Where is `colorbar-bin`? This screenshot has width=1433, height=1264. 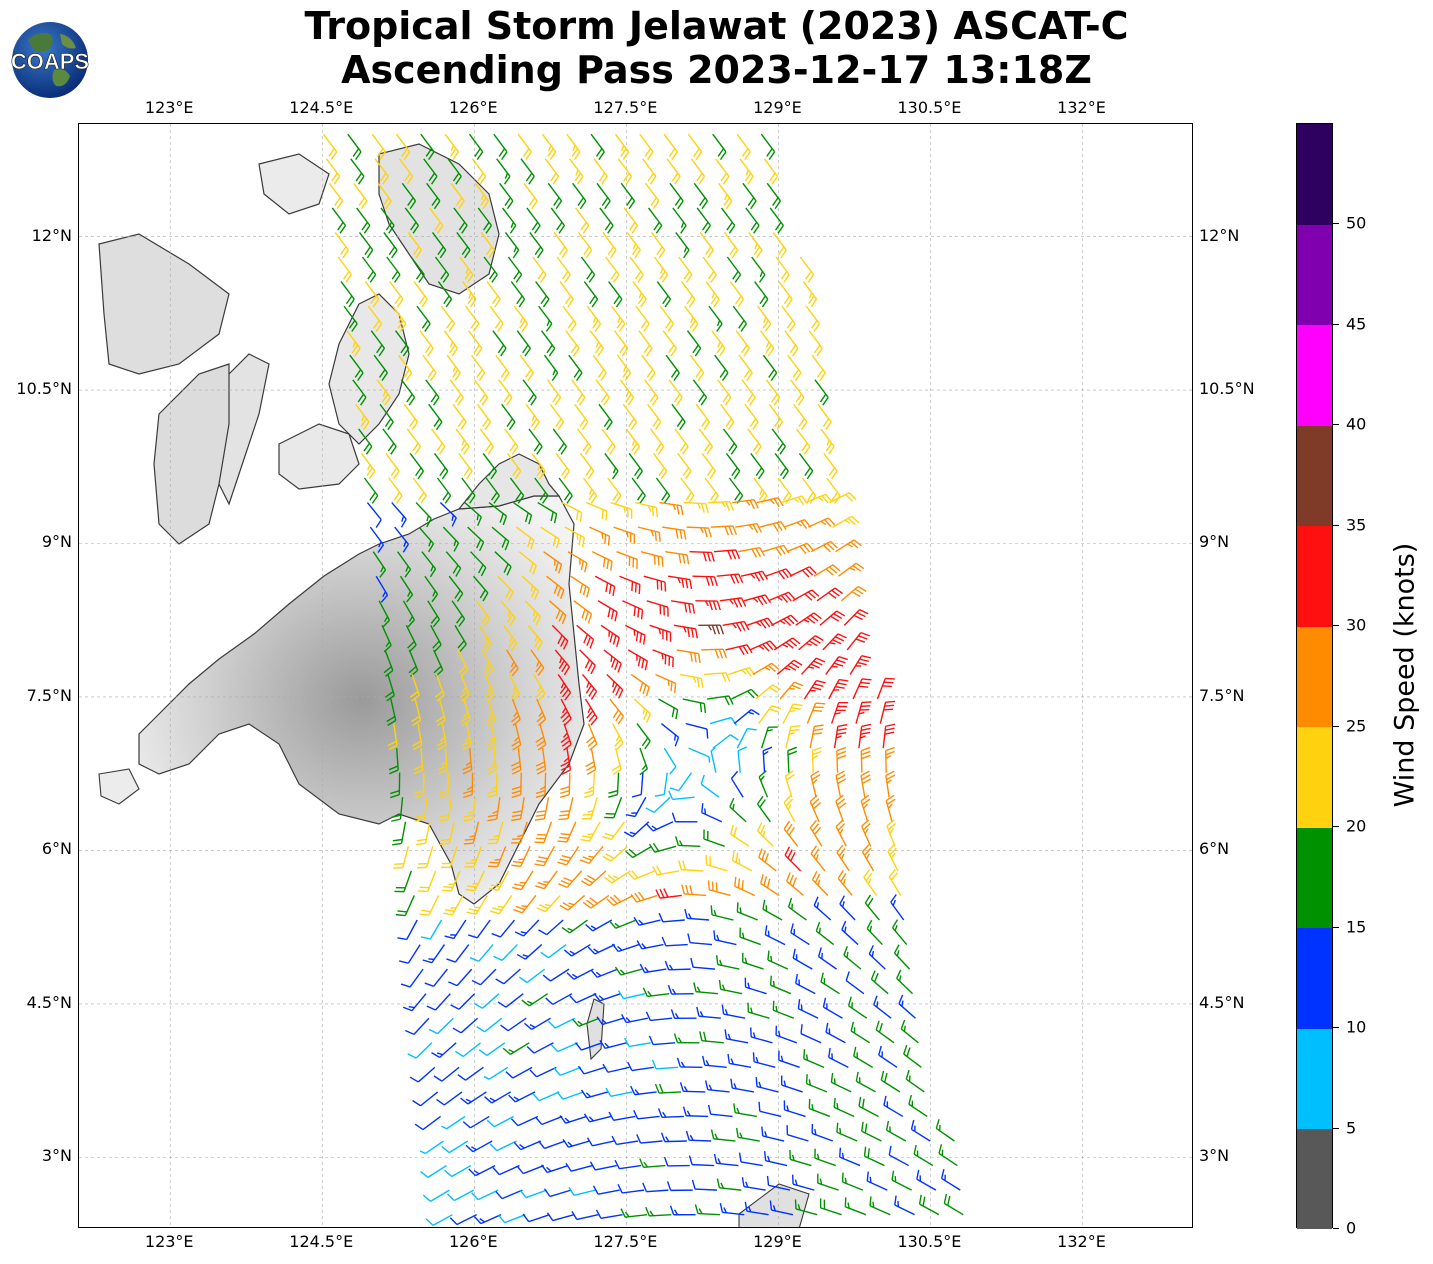 colorbar-bin is located at coordinates (1314, 978).